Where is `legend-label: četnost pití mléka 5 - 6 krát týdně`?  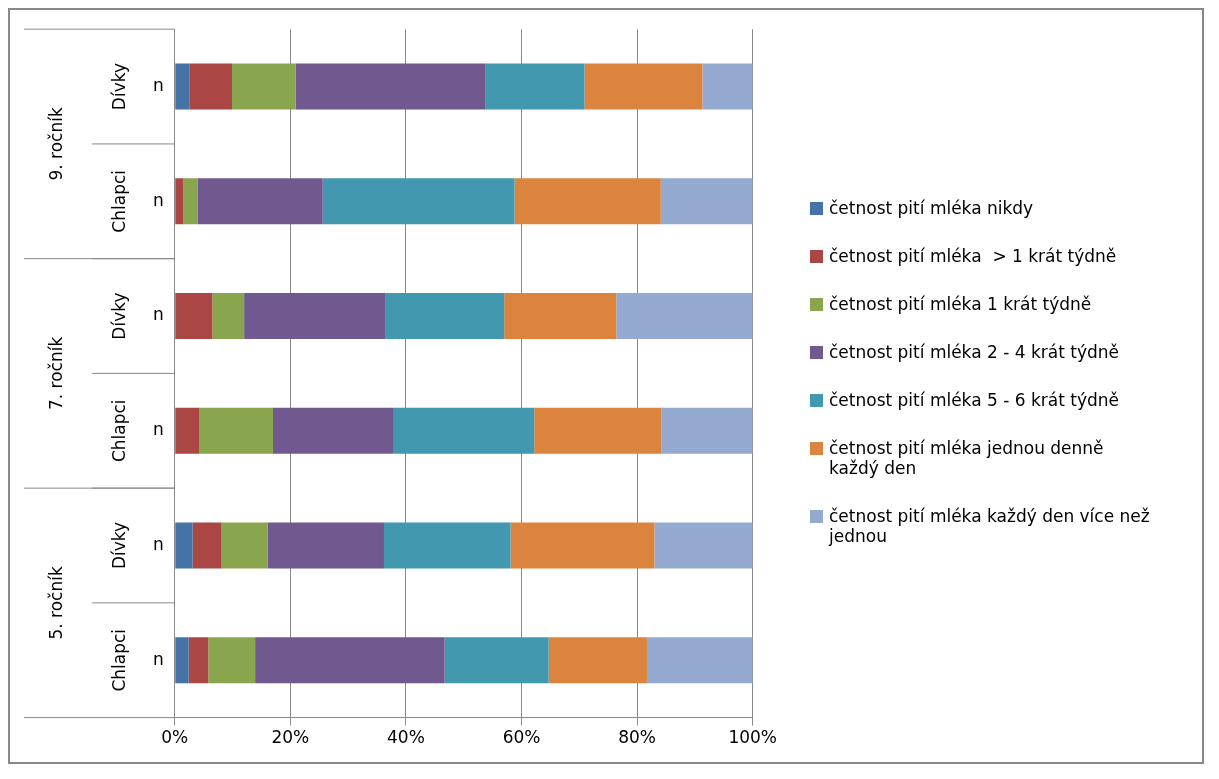
legend-label: četnost pití mléka 5 - 6 krát týdně is located at coordinates (974, 400).